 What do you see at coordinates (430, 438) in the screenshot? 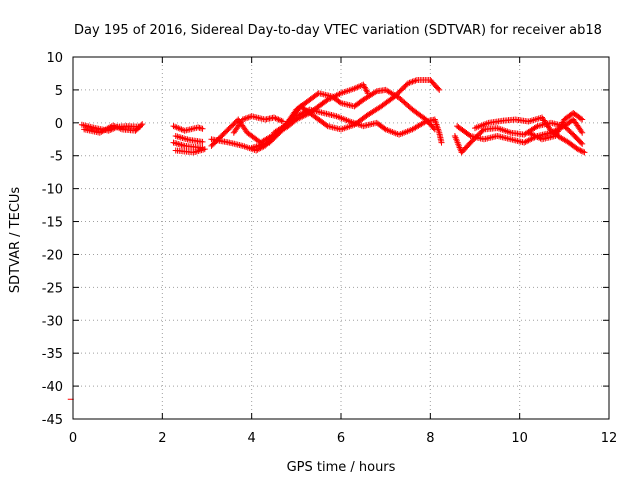
I see `x-tick-label: 8` at bounding box center [430, 438].